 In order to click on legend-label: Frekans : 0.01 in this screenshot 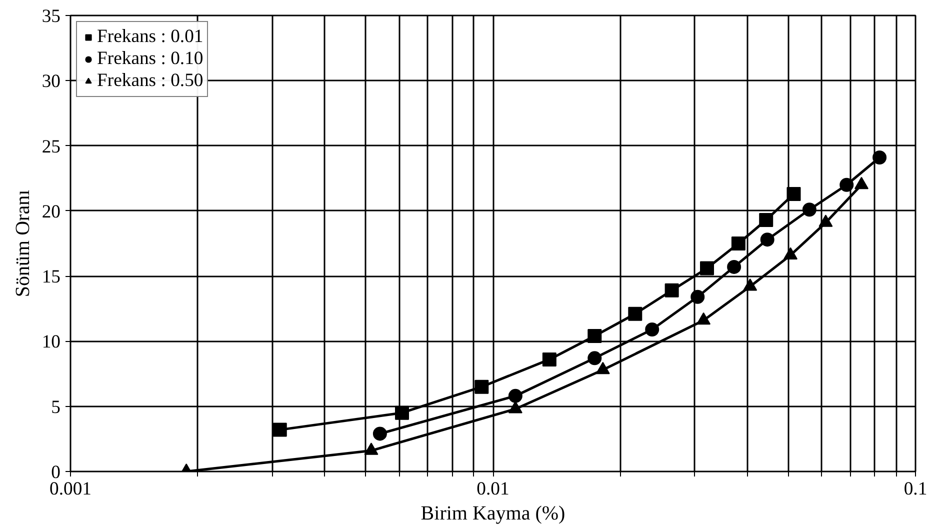, I will do `click(150, 37)`.